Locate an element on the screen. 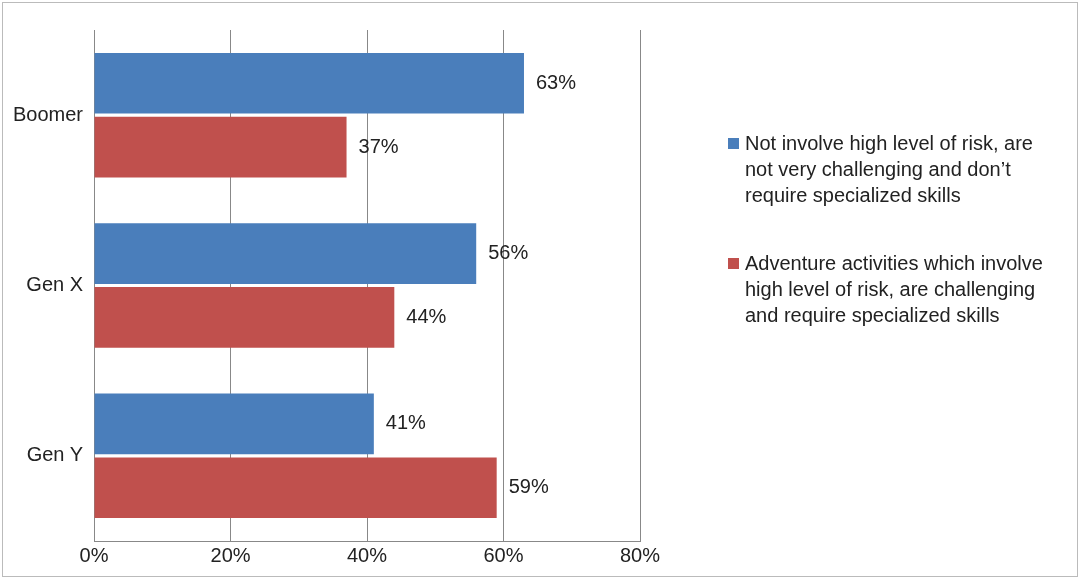 This screenshot has width=1082, height=581. data-label: 59% is located at coordinates (528, 486).